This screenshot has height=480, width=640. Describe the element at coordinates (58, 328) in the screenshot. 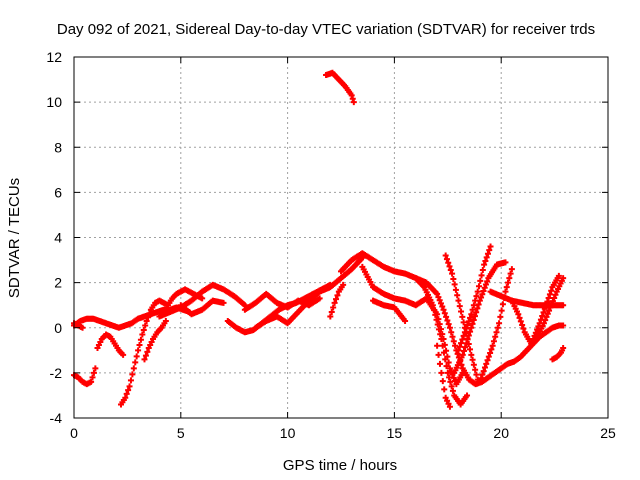

I see `y-tick-label: 0` at that location.